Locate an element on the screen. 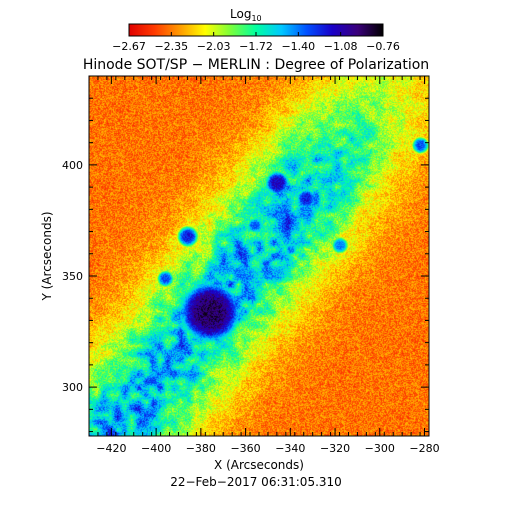 This screenshot has height=512, width=511. colorbar-tick-label: −2.03 is located at coordinates (214, 46).